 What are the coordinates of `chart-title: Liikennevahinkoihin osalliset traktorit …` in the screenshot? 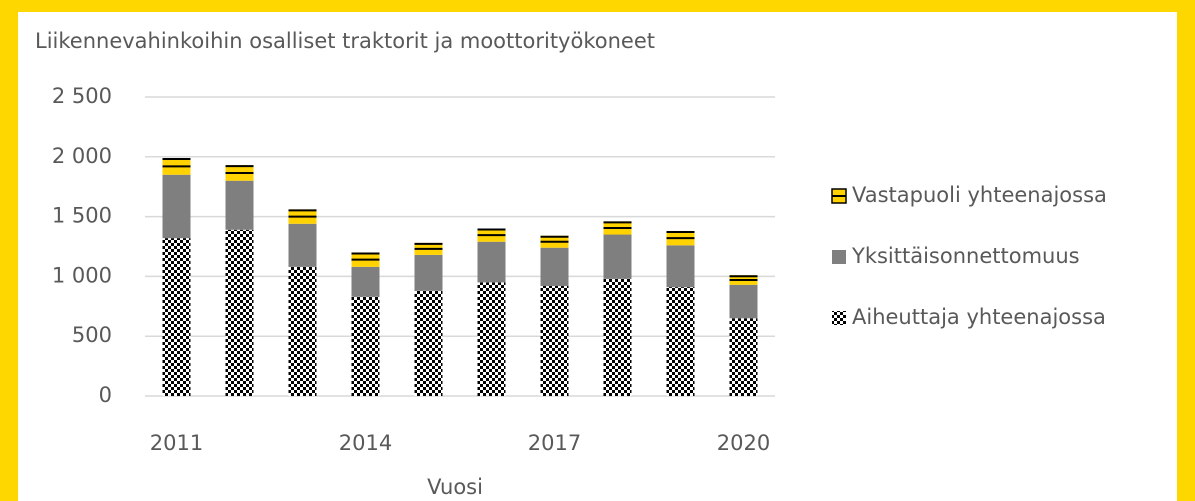 It's located at (345, 41).